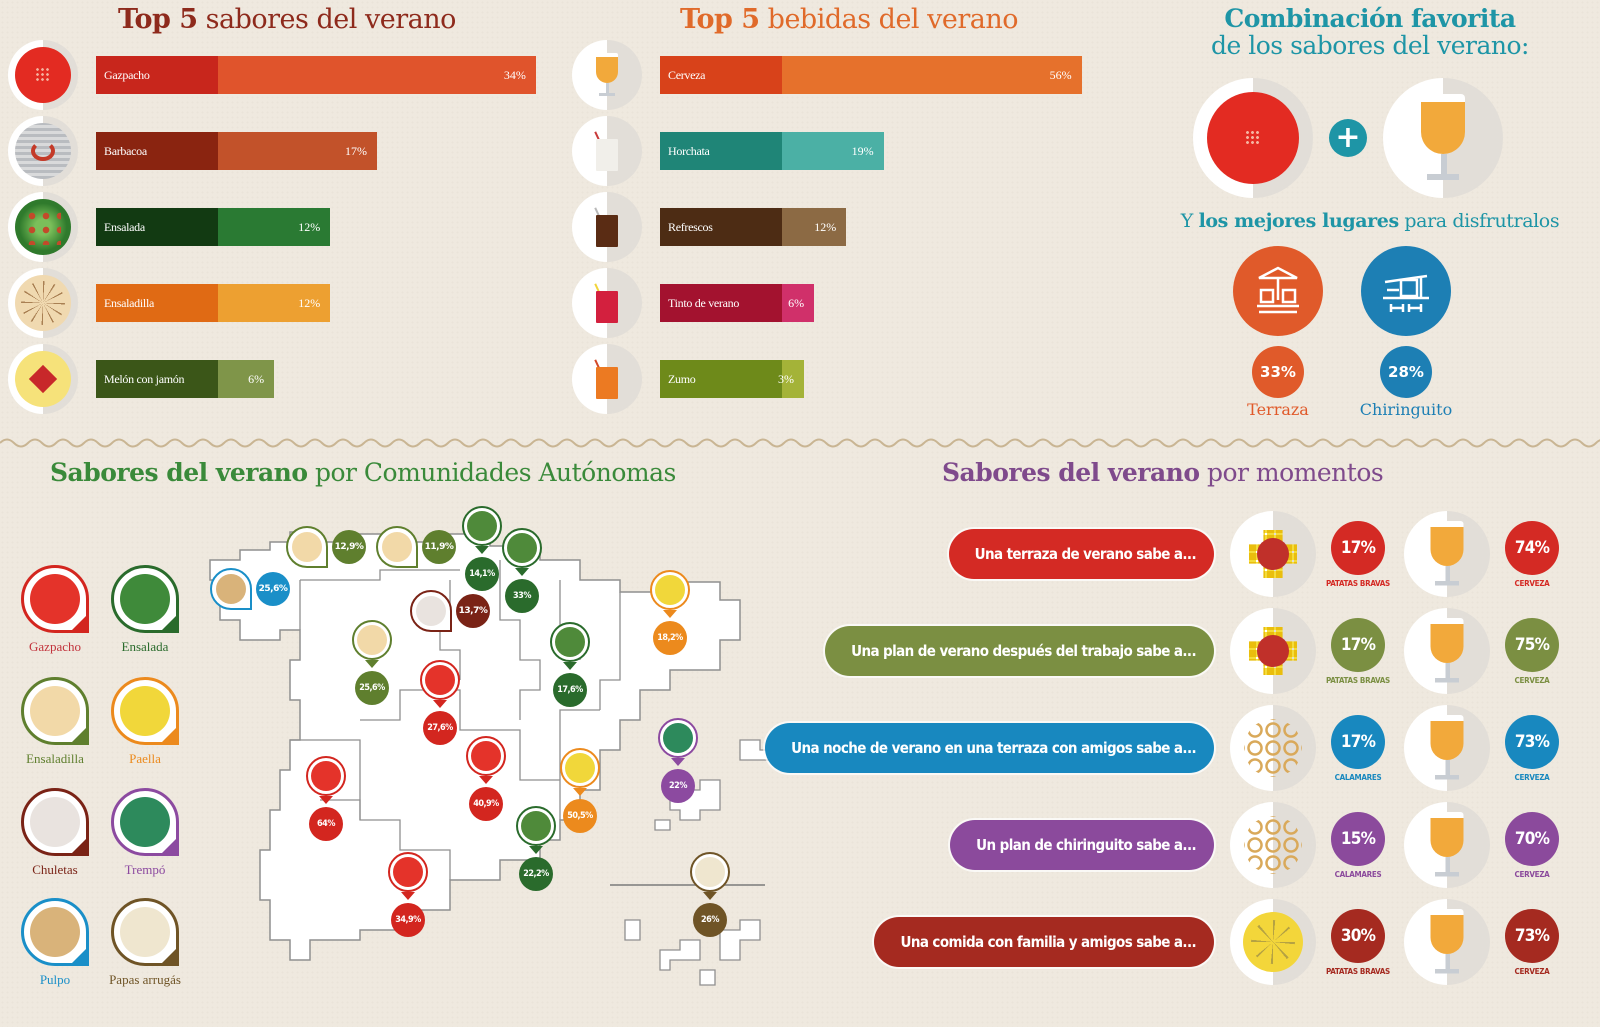 This screenshot has width=1600, height=1027. What do you see at coordinates (482, 548) in the screenshot?
I see `map-pin: 14,1%` at bounding box center [482, 548].